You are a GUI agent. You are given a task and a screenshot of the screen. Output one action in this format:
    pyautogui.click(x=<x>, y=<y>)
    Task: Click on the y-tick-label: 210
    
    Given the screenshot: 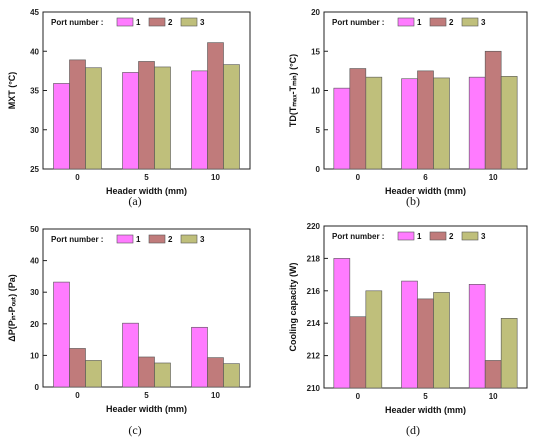 What is the action you would take?
    pyautogui.click(x=314, y=388)
    